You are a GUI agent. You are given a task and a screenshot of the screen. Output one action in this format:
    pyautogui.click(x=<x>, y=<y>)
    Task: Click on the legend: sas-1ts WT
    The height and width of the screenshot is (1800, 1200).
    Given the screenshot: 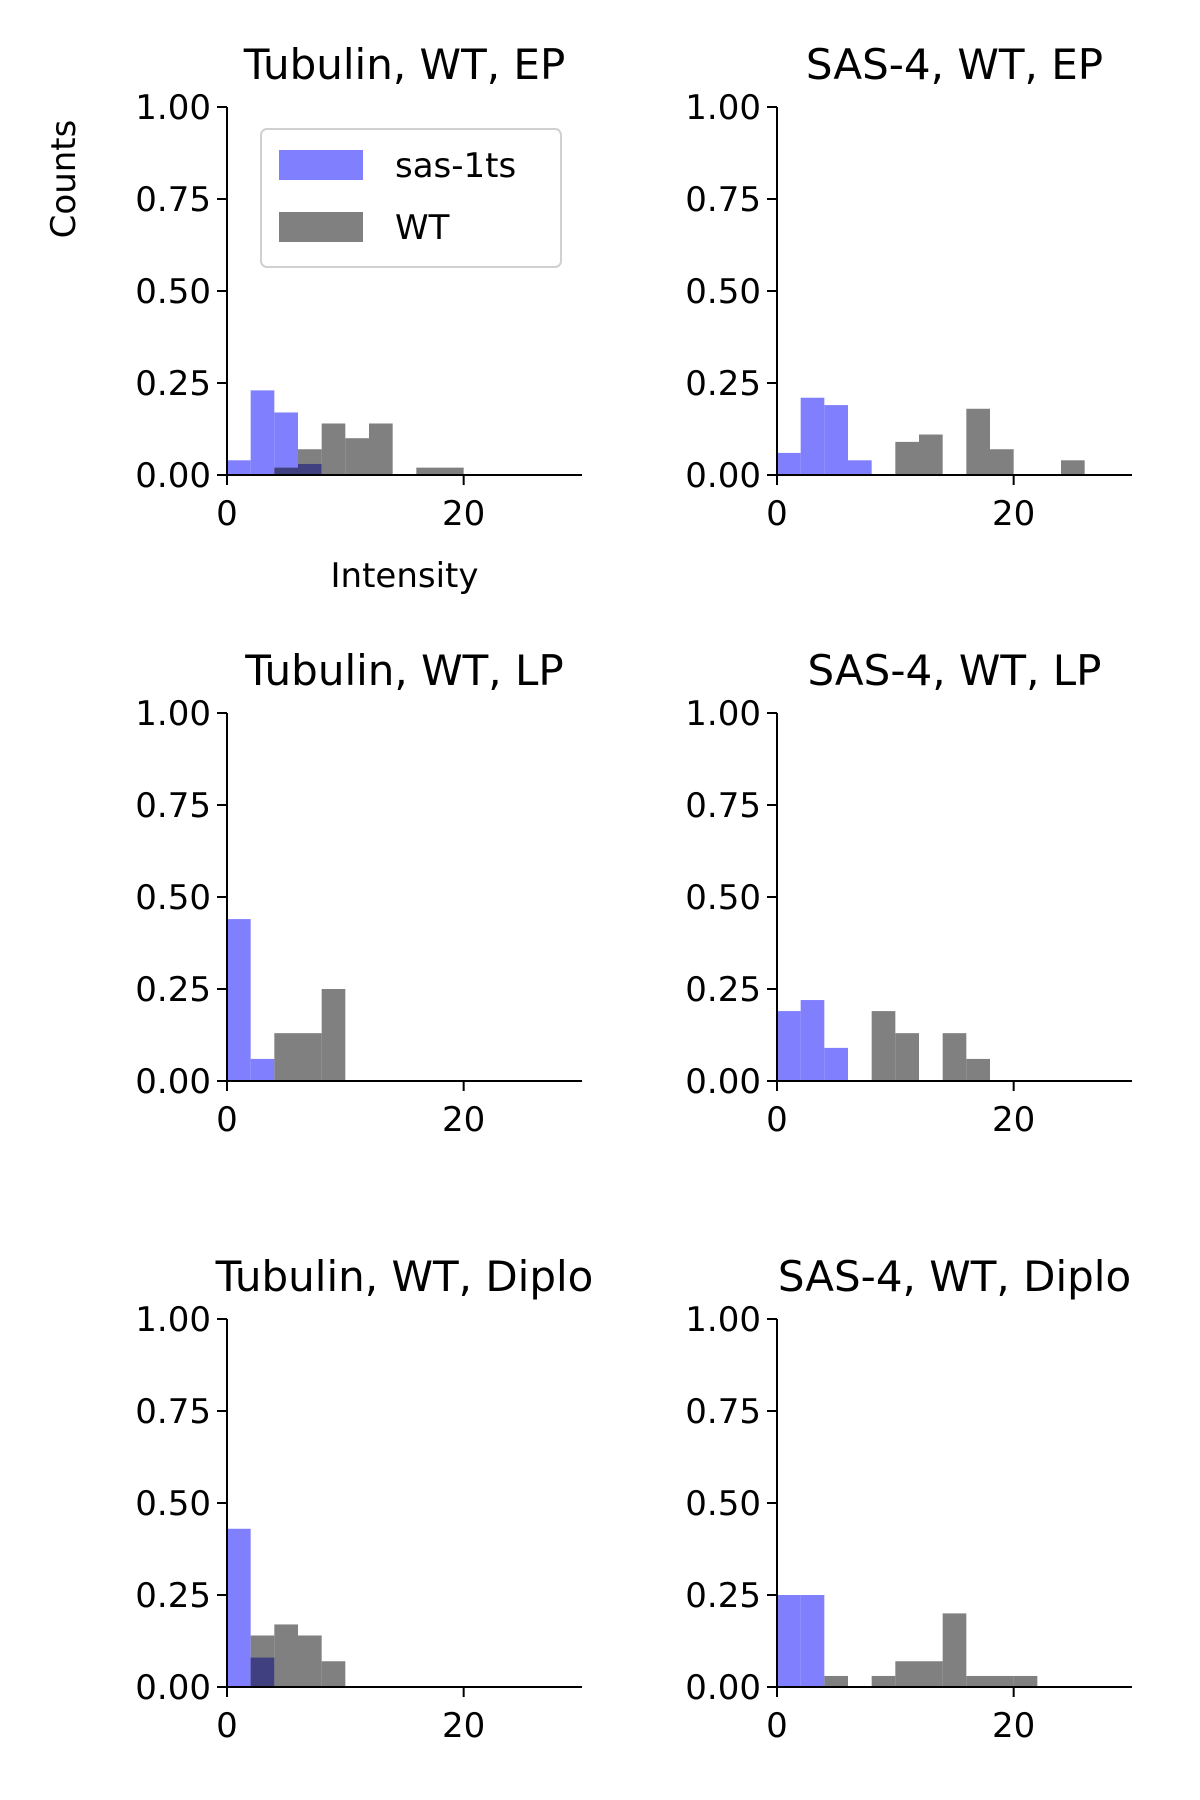 What is the action you would take?
    pyautogui.click(x=411, y=198)
    